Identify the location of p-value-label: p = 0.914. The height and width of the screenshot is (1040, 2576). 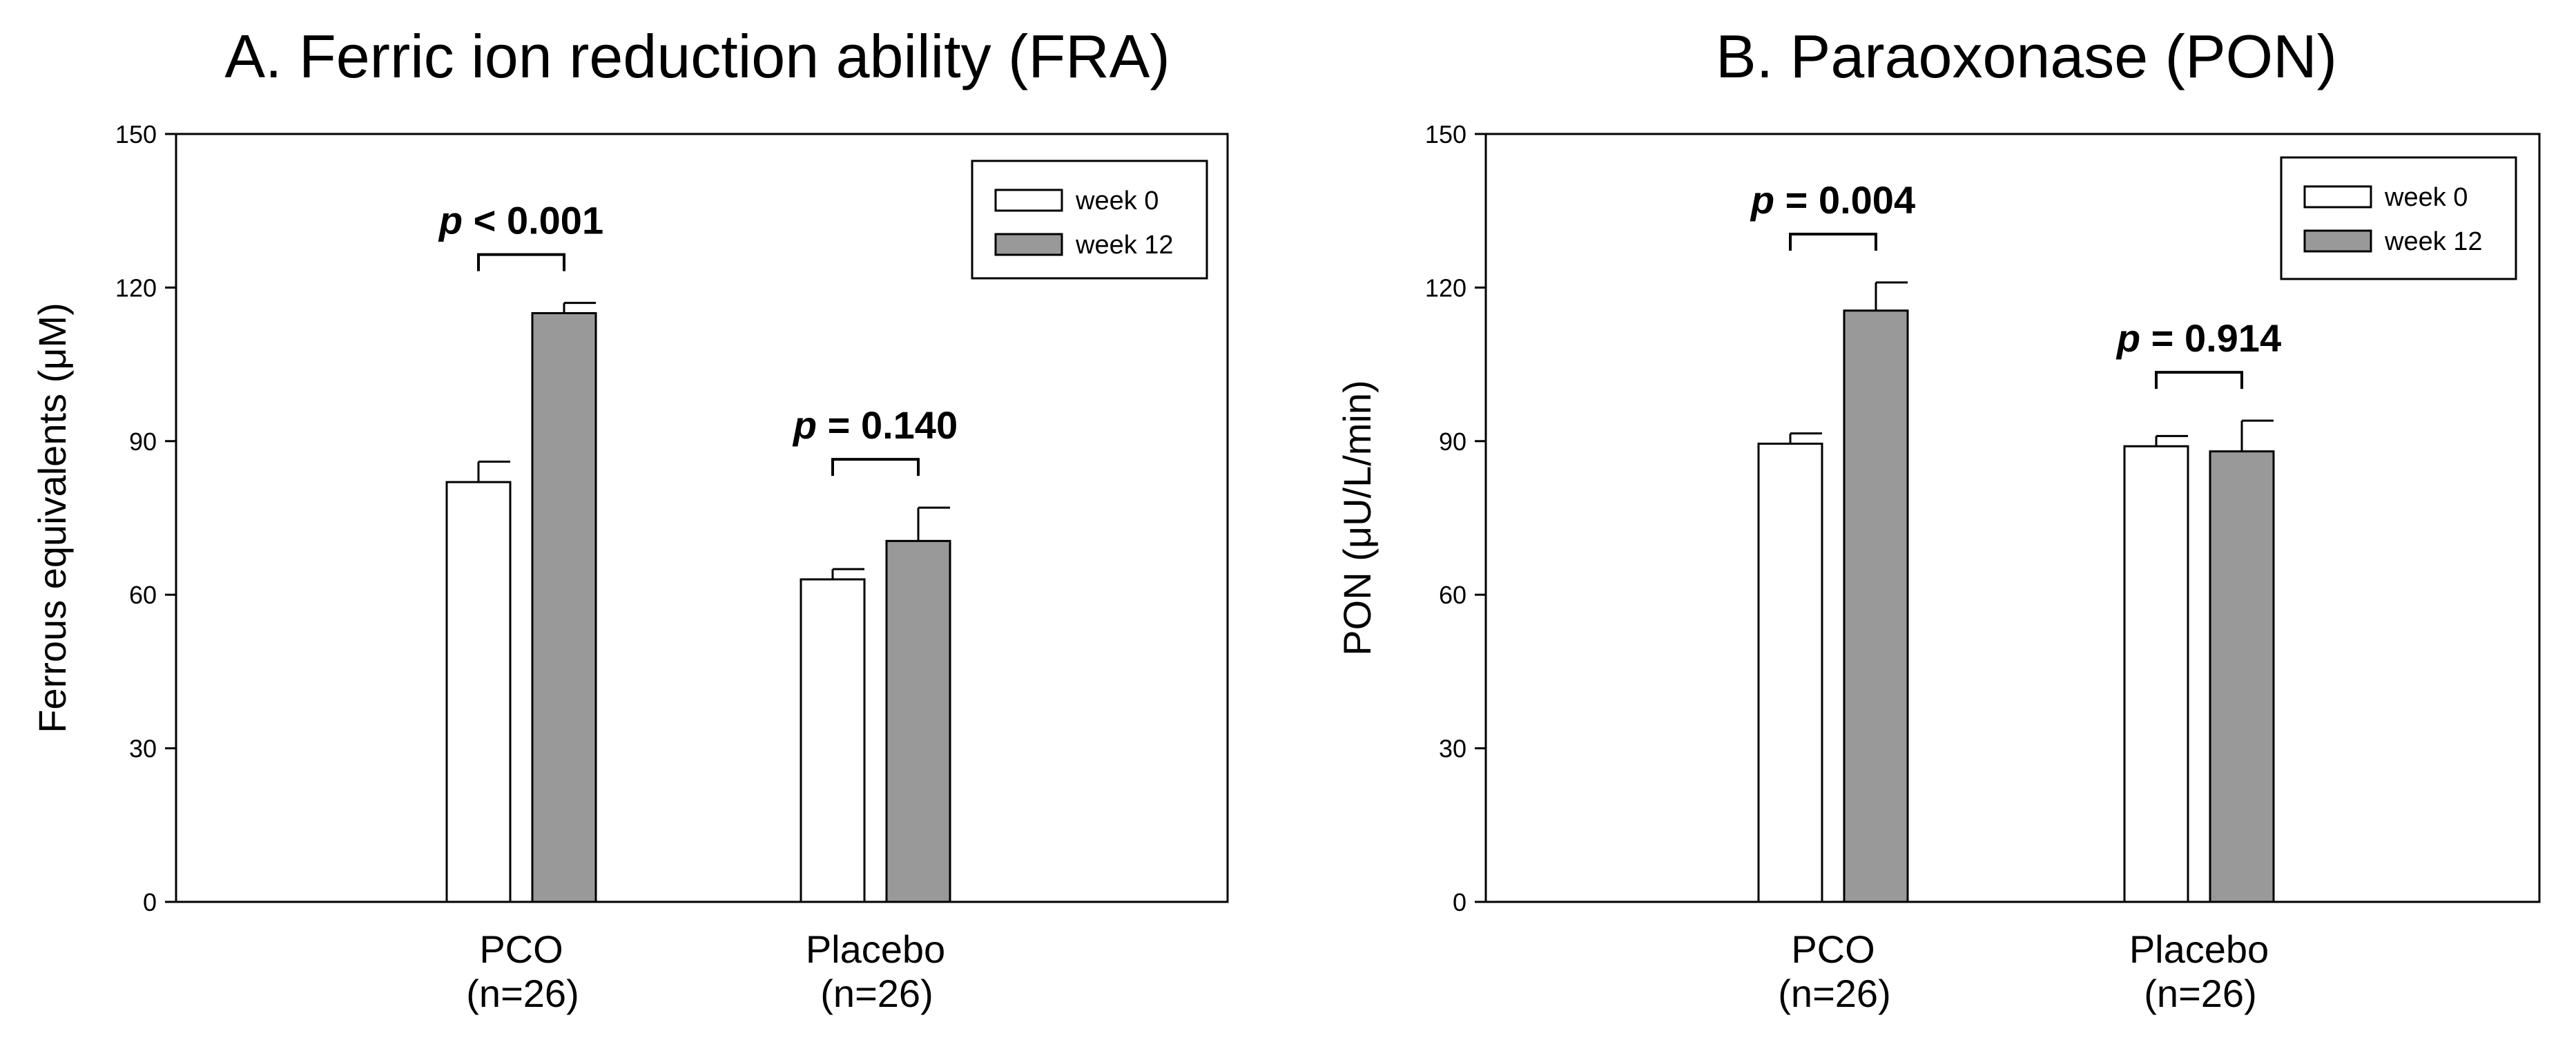
(2198, 338).